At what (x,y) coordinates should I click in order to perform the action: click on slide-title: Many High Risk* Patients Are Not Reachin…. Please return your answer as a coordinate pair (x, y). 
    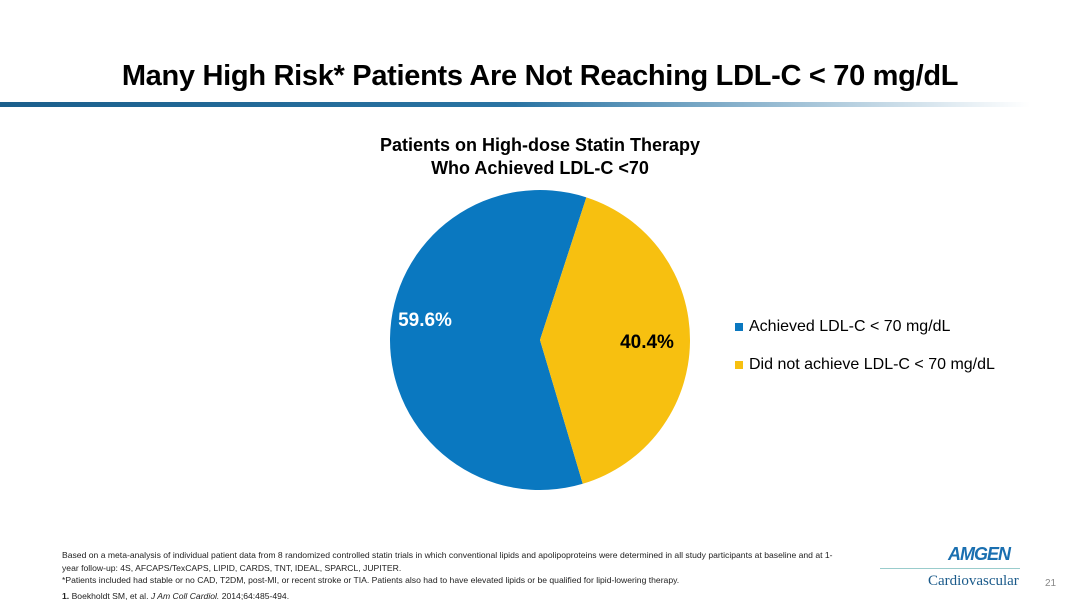
    Looking at the image, I should click on (540, 76).